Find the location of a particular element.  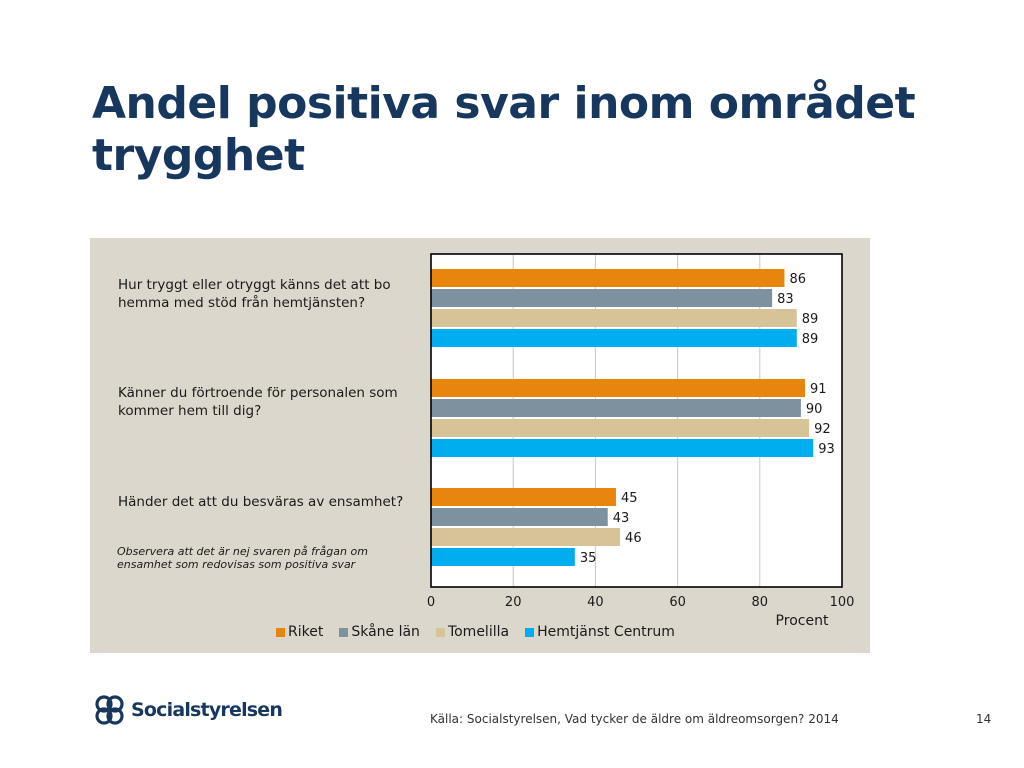

socialstyrelsen-logo: Socialstyrelsen is located at coordinates (188, 710).